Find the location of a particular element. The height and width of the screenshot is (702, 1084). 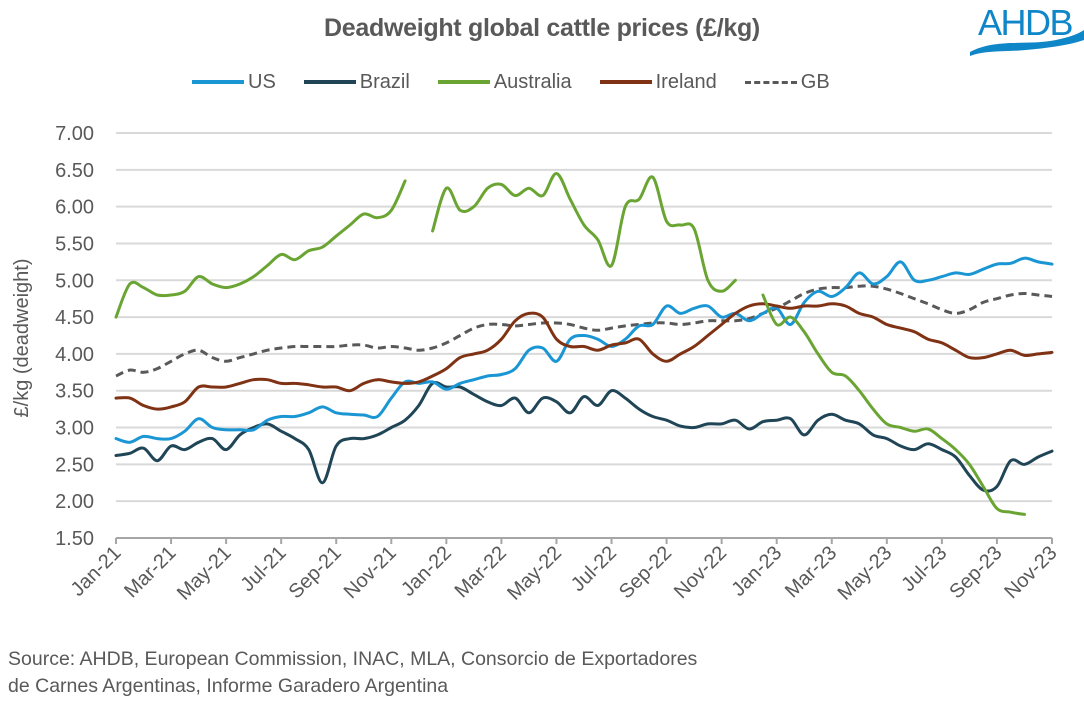

series-ireland is located at coordinates (584, 356).